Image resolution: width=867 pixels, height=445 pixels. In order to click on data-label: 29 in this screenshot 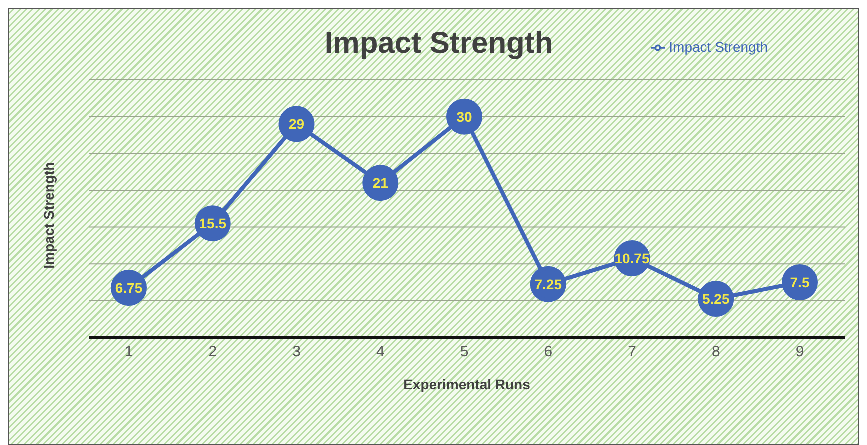, I will do `click(296, 124)`.